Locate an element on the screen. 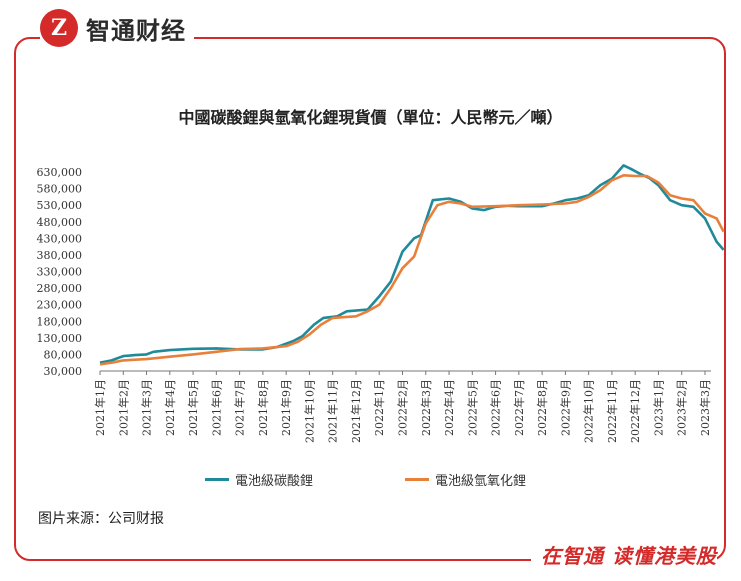  y-tick-label: 280,000 is located at coordinates (60, 288).